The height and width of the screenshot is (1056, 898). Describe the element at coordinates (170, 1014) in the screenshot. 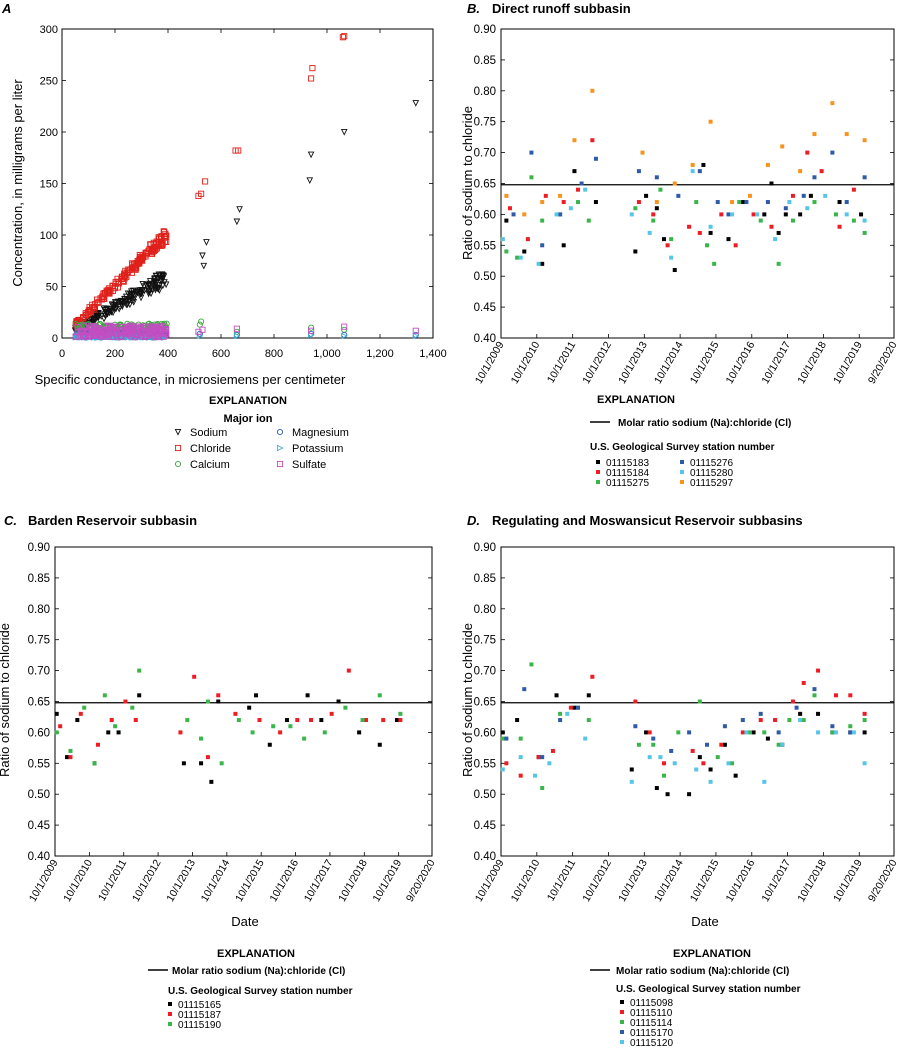

I see `legend-station-01115187-marker` at that location.